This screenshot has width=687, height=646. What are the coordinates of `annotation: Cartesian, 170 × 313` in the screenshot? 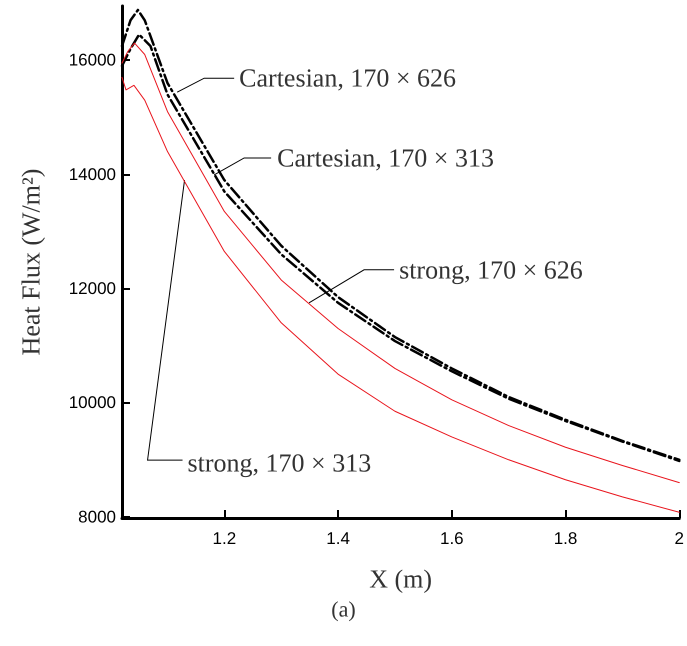 It's located at (385, 157).